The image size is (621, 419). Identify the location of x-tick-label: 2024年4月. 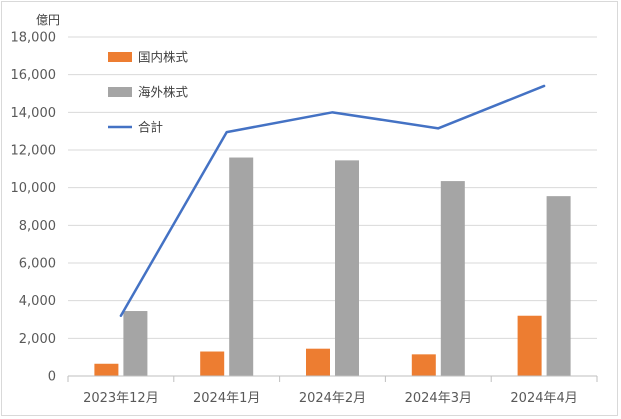
(543, 398).